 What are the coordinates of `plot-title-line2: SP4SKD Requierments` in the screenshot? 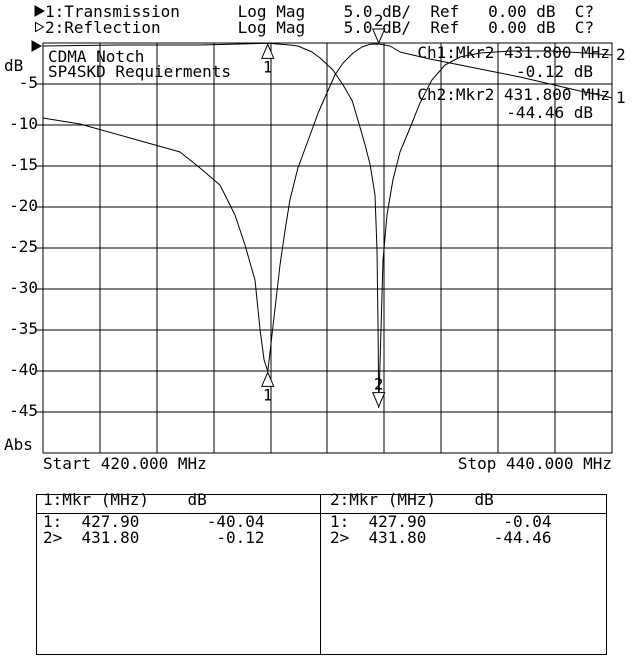 It's located at (140, 71).